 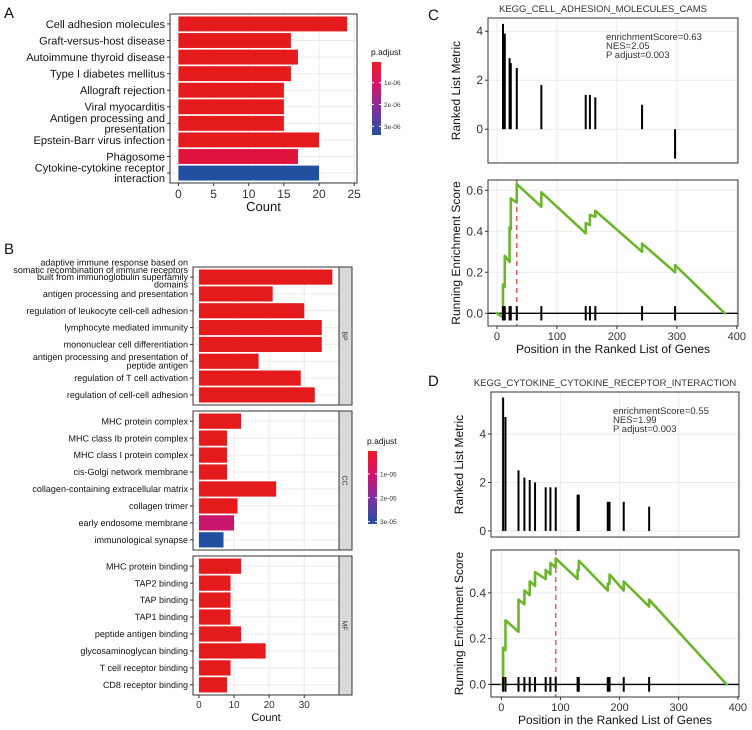 What do you see at coordinates (130, 472) in the screenshot?
I see `y-tick-label: cis-Golgi network membrane` at bounding box center [130, 472].